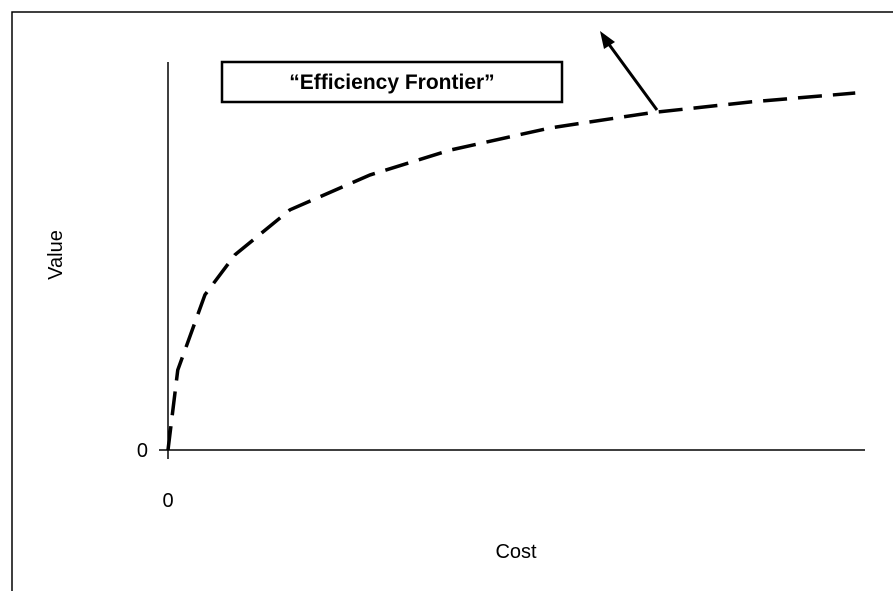 This screenshot has width=893, height=591. Describe the element at coordinates (56, 255) in the screenshot. I see `y-axis-label: Value` at that location.